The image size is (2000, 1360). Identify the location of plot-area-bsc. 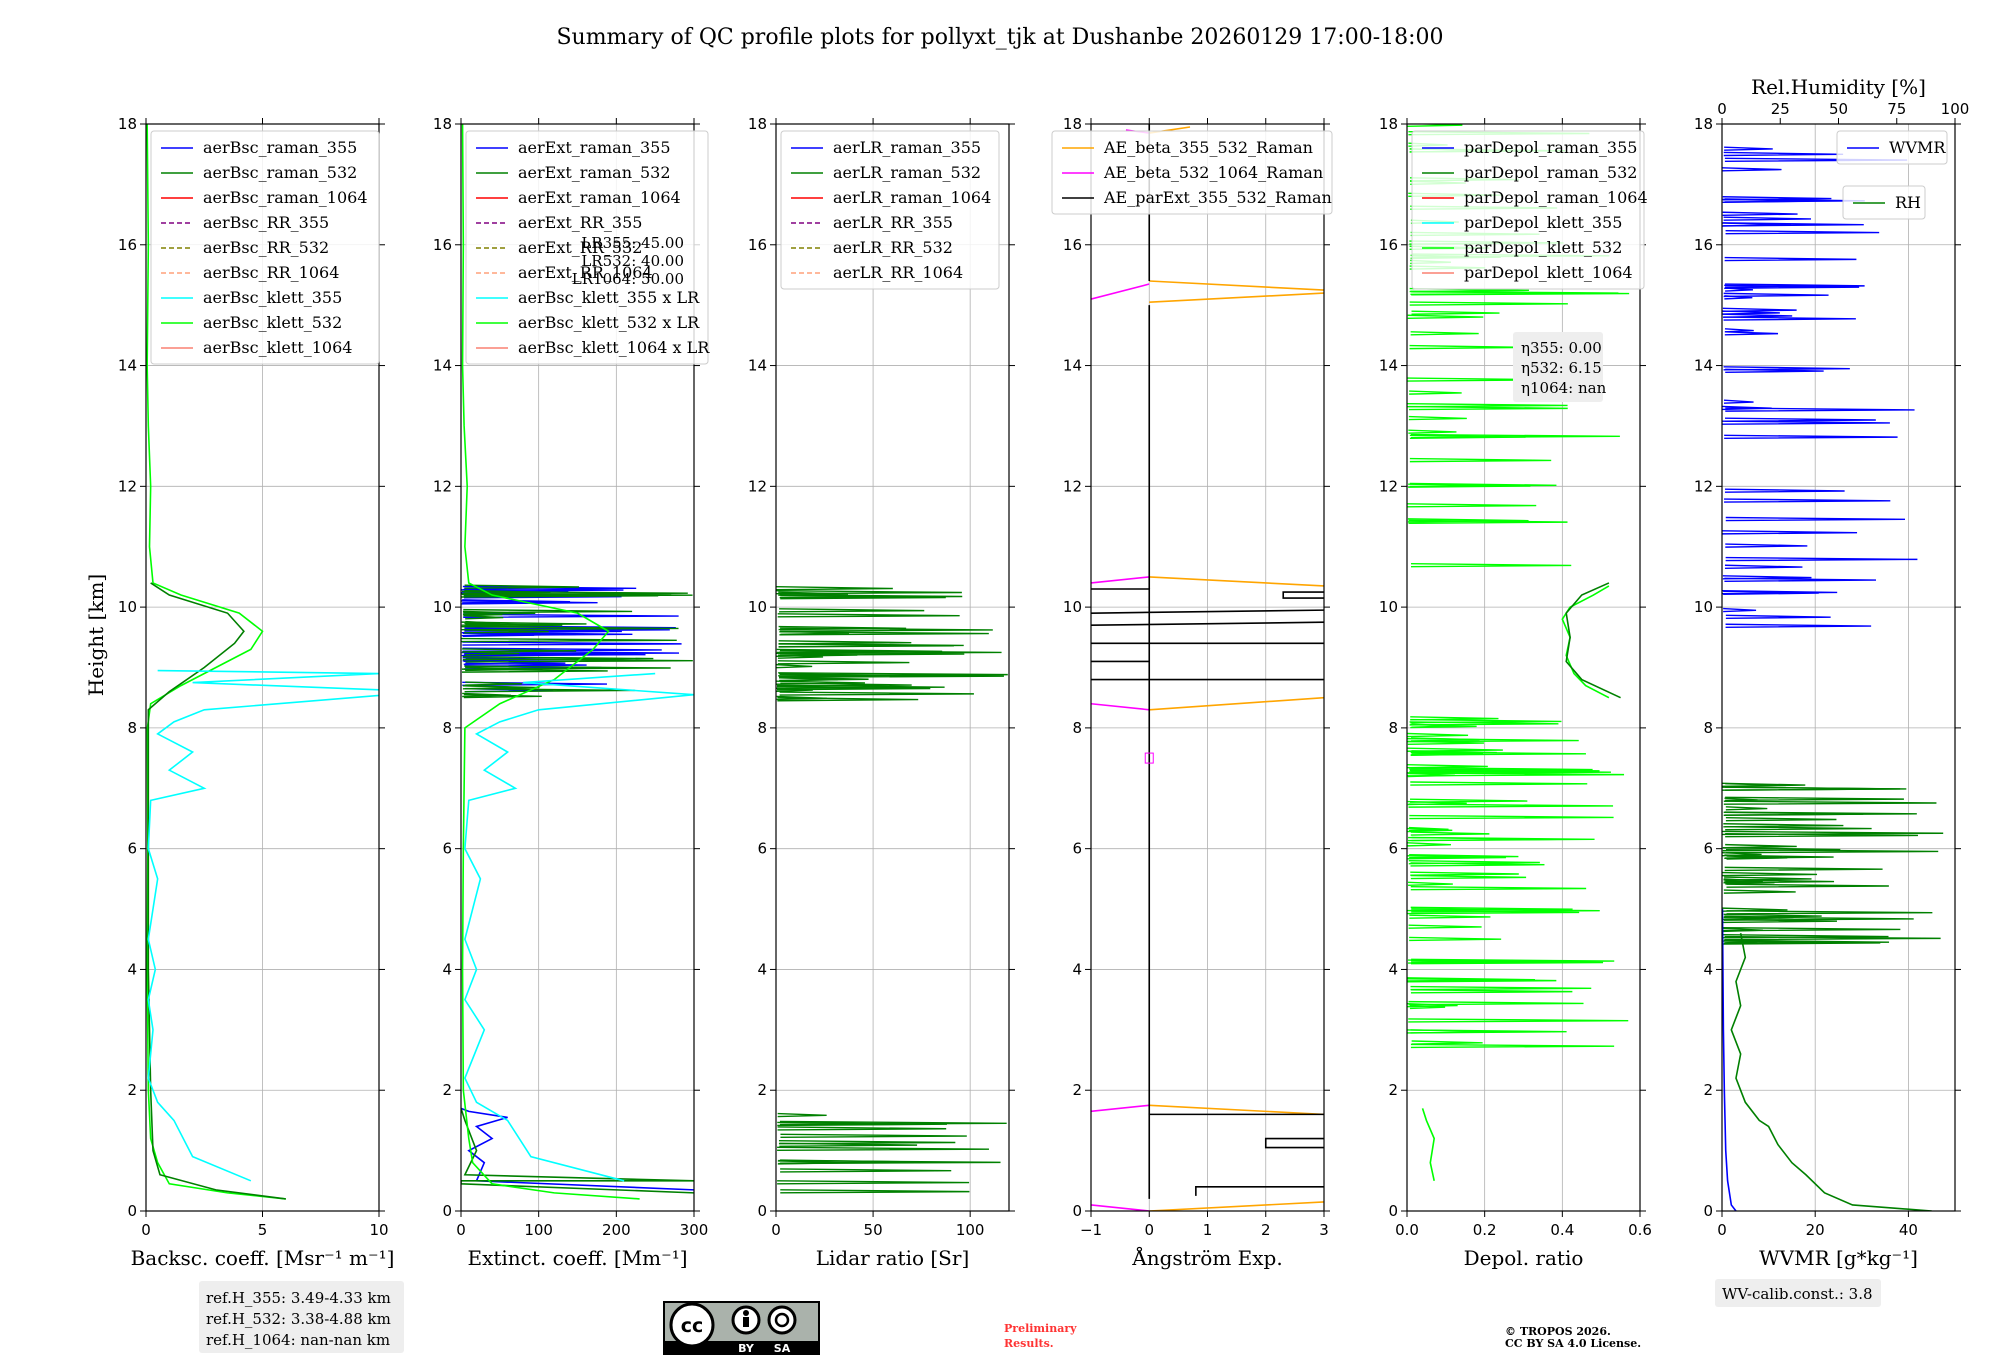
(262, 662).